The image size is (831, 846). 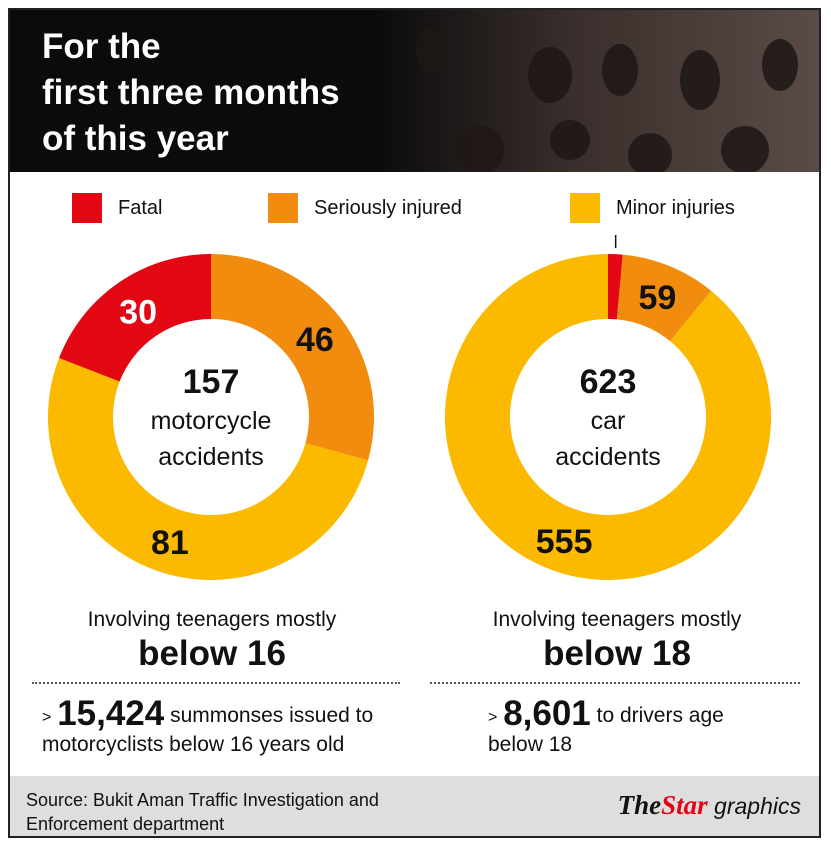 What do you see at coordinates (615, 287) in the screenshot?
I see `donut2-slice-fatal` at bounding box center [615, 287].